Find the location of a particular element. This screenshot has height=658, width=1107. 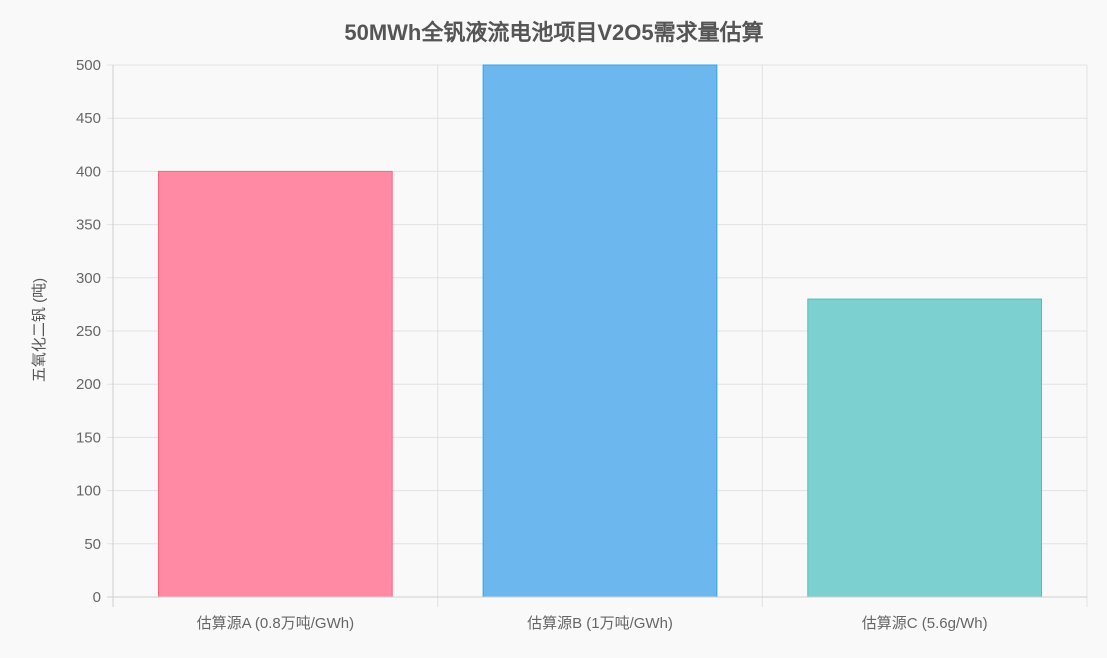

y-tick-label-400: 400 is located at coordinates (88, 171).